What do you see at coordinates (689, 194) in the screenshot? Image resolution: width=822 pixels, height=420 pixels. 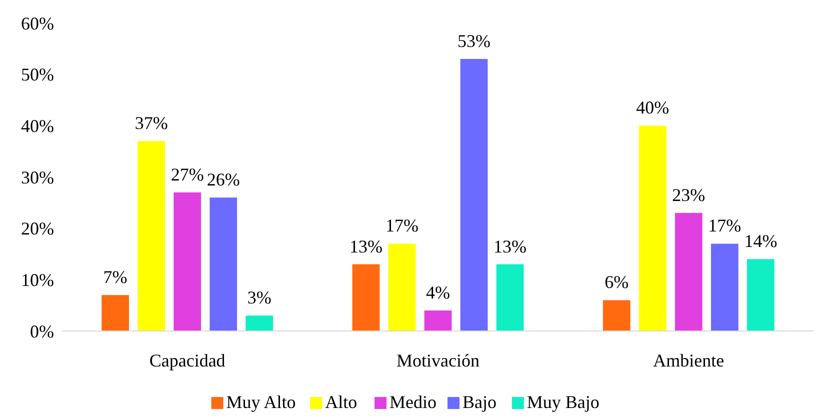 I see `data-label: 23%` at bounding box center [689, 194].